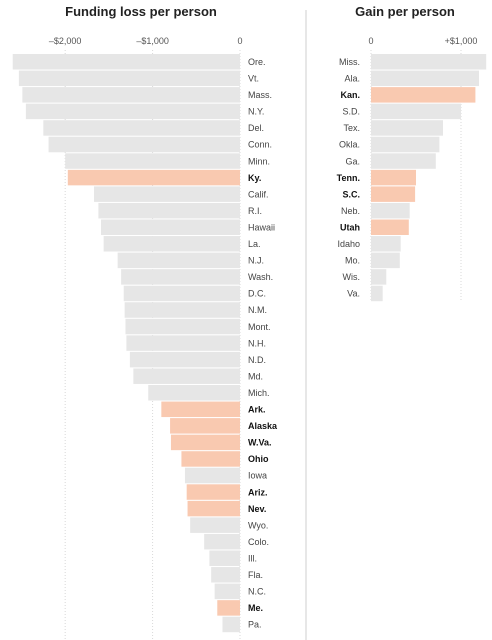  I want to click on loss-bar-fla, so click(225, 575).